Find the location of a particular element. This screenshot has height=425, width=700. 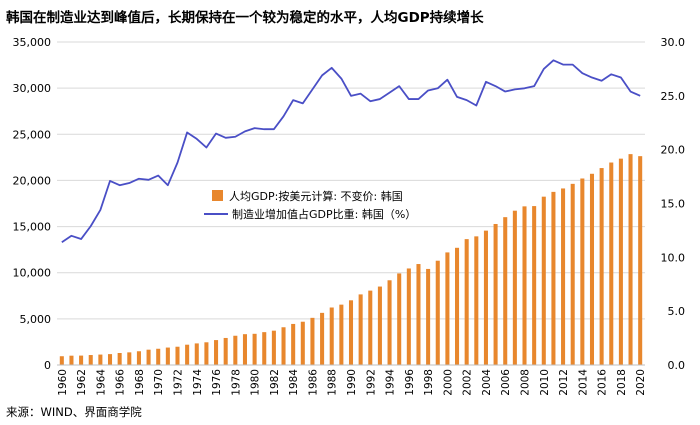

x-tick-label: 2002 is located at coordinates (468, 382).